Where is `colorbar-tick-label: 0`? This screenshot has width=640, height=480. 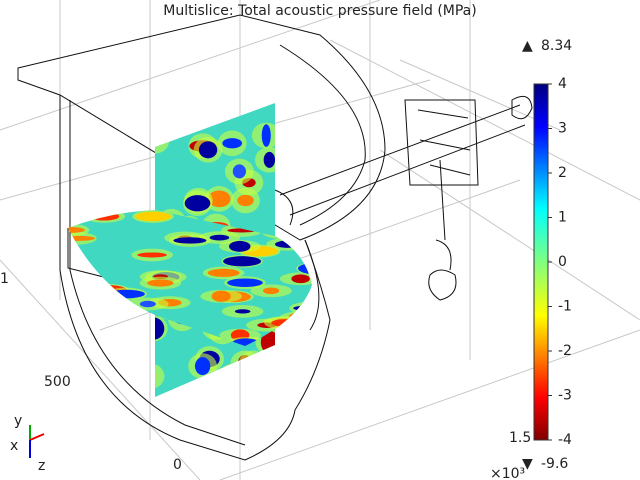 colorbar-tick-label: 0 is located at coordinates (562, 262).